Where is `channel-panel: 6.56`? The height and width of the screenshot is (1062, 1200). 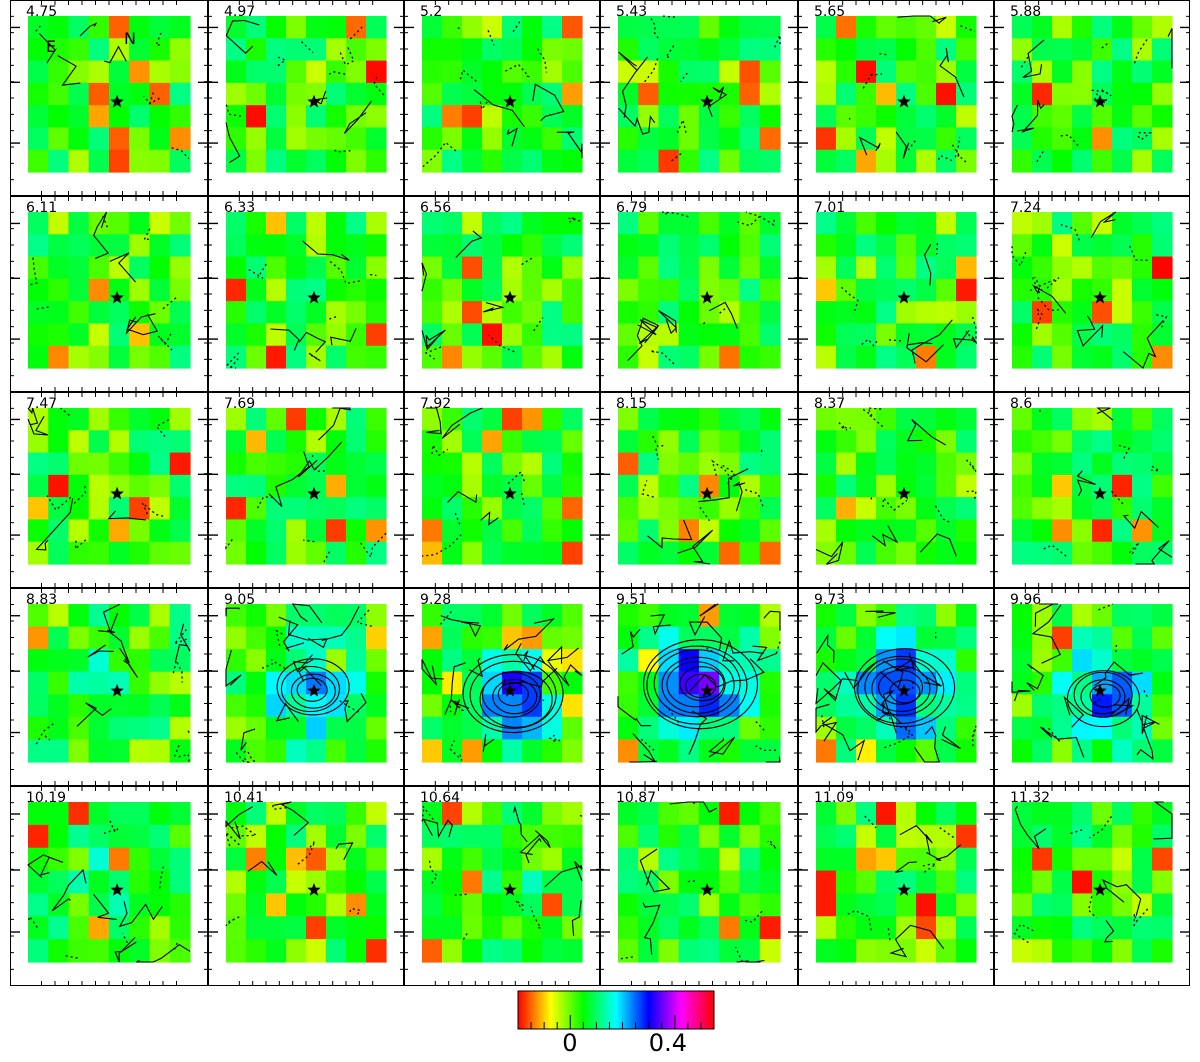
channel-panel: 6.56 is located at coordinates (502, 294).